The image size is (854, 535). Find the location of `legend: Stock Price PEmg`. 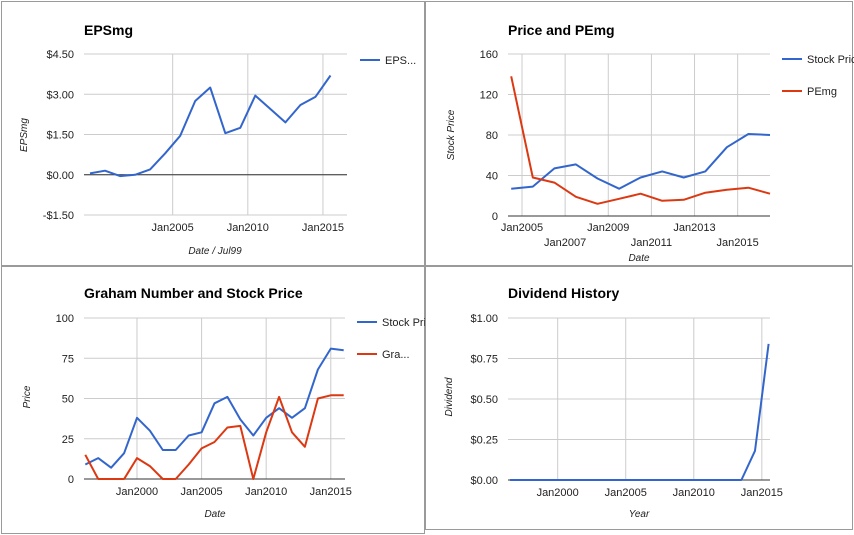

legend: Stock Price PEmg is located at coordinates (818, 76).